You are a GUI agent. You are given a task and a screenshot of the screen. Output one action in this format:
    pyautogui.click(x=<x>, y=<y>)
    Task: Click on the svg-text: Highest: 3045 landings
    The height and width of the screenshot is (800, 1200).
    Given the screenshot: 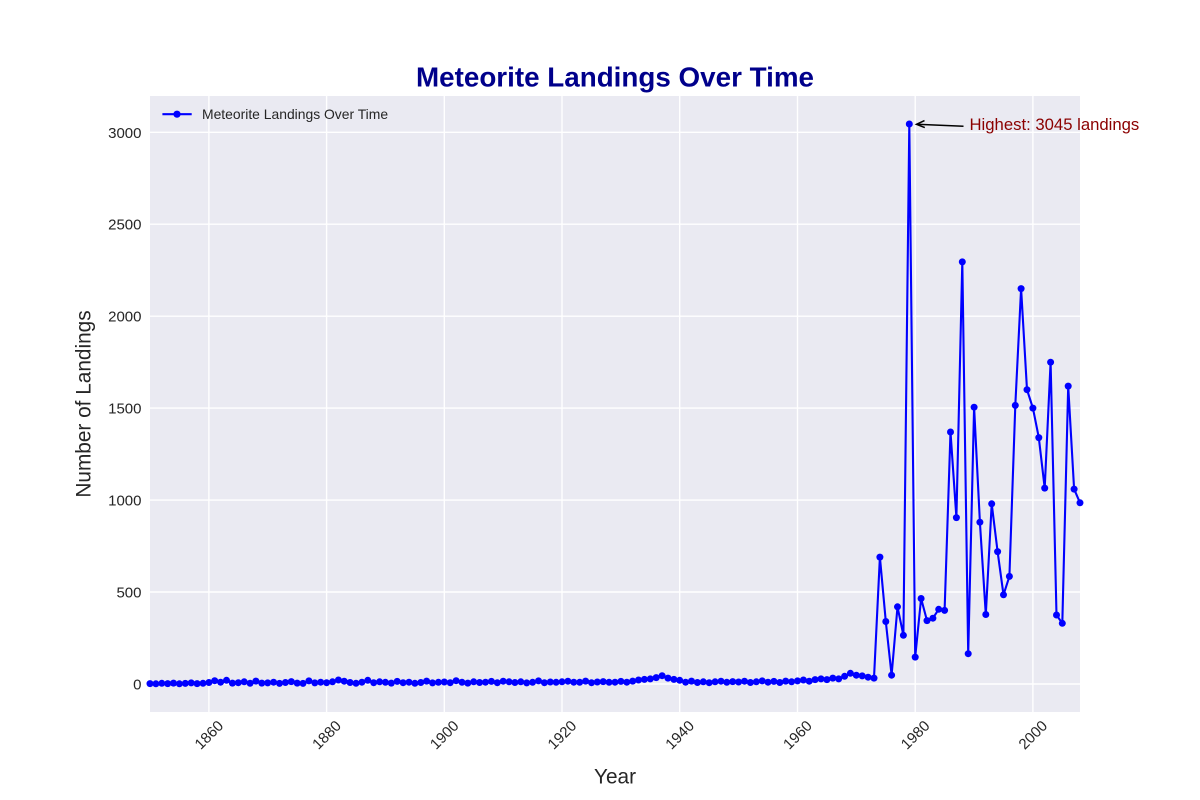 What is the action you would take?
    pyautogui.click(x=1055, y=124)
    